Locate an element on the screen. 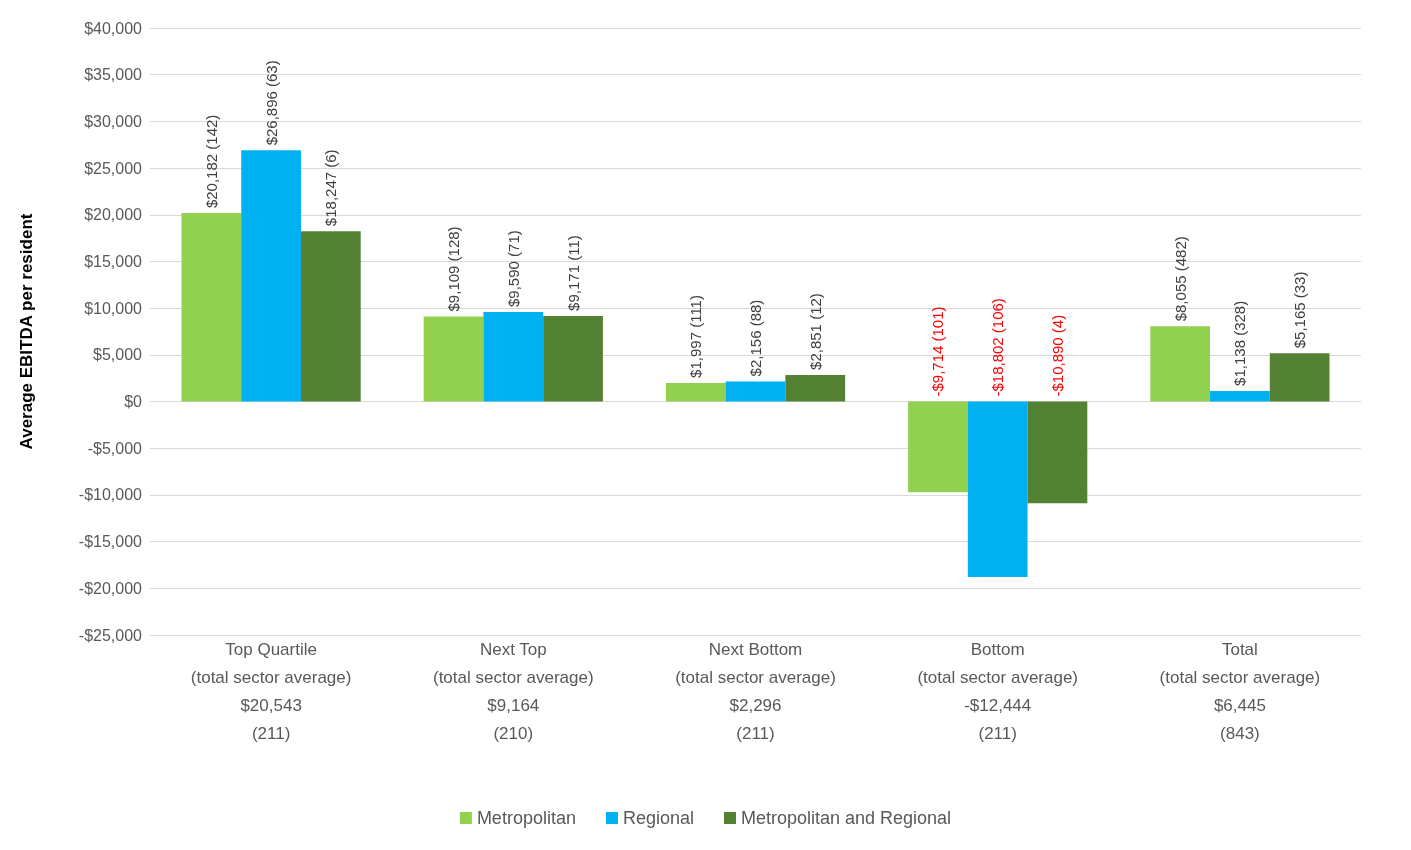 The height and width of the screenshot is (850, 1411). data-label: -$9,714 (101) is located at coordinates (938, 351).